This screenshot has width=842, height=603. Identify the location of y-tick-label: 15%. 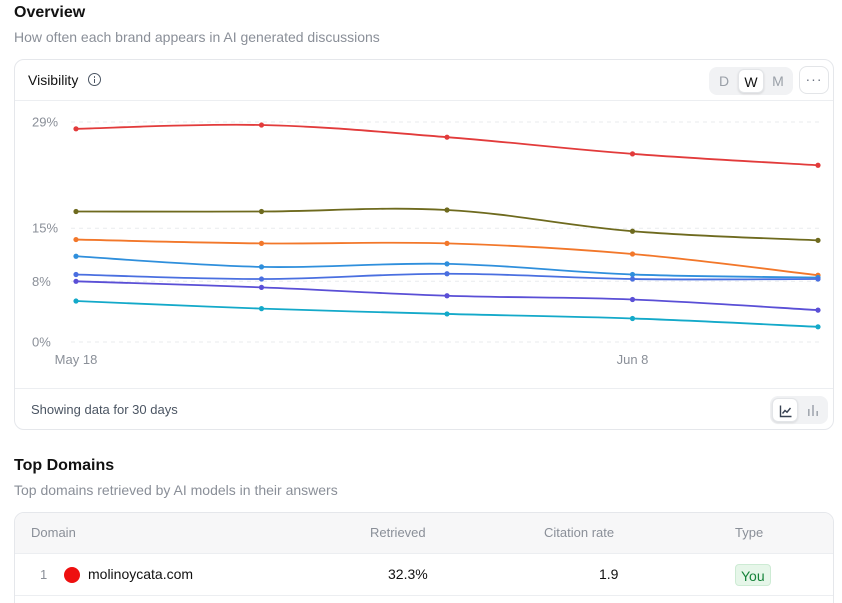
(45, 228).